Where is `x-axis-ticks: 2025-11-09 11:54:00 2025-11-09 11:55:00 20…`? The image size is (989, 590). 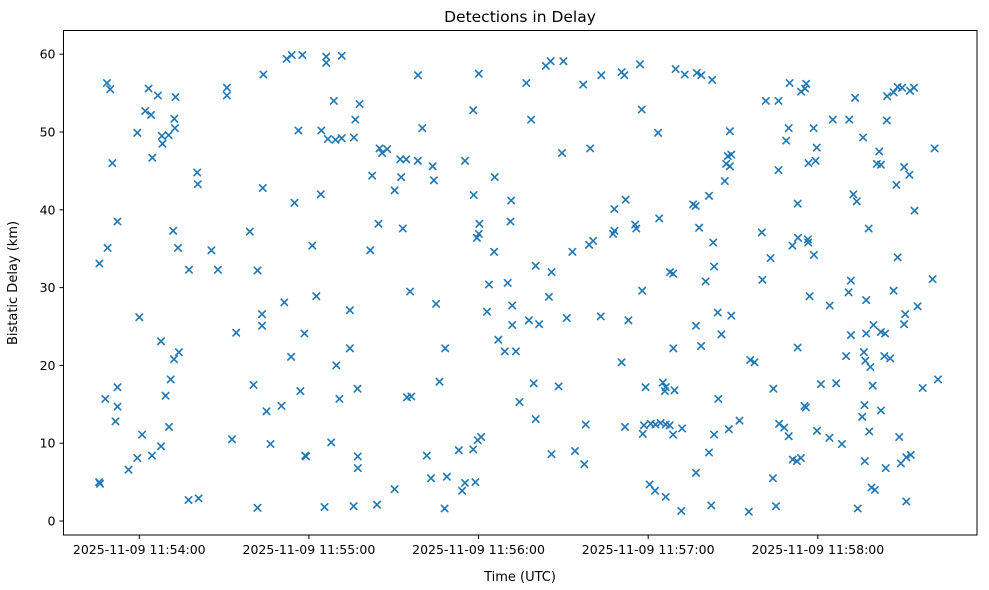
x-axis-ticks: 2025-11-09 11:54:00 2025-11-09 11:55:00 20… is located at coordinates (478, 546).